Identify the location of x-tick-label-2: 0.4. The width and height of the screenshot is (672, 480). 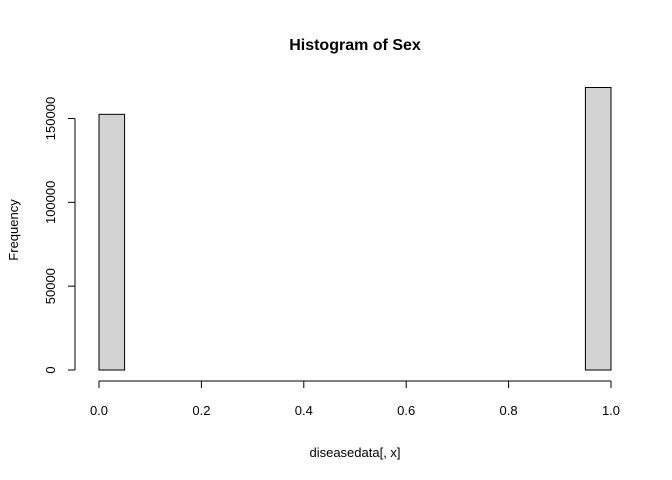
(304, 410).